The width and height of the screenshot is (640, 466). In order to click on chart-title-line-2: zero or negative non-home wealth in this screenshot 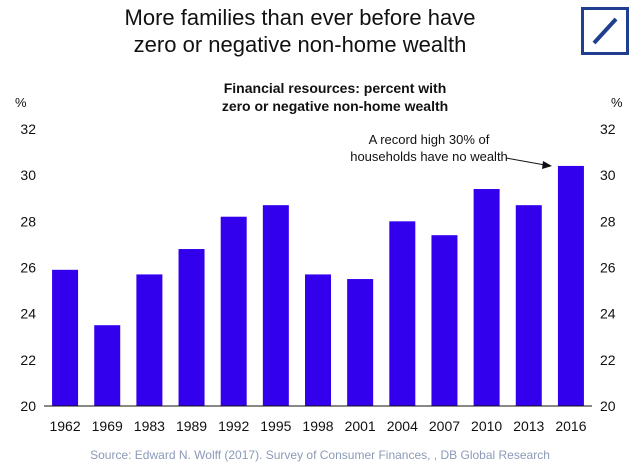, I will do `click(335, 106)`.